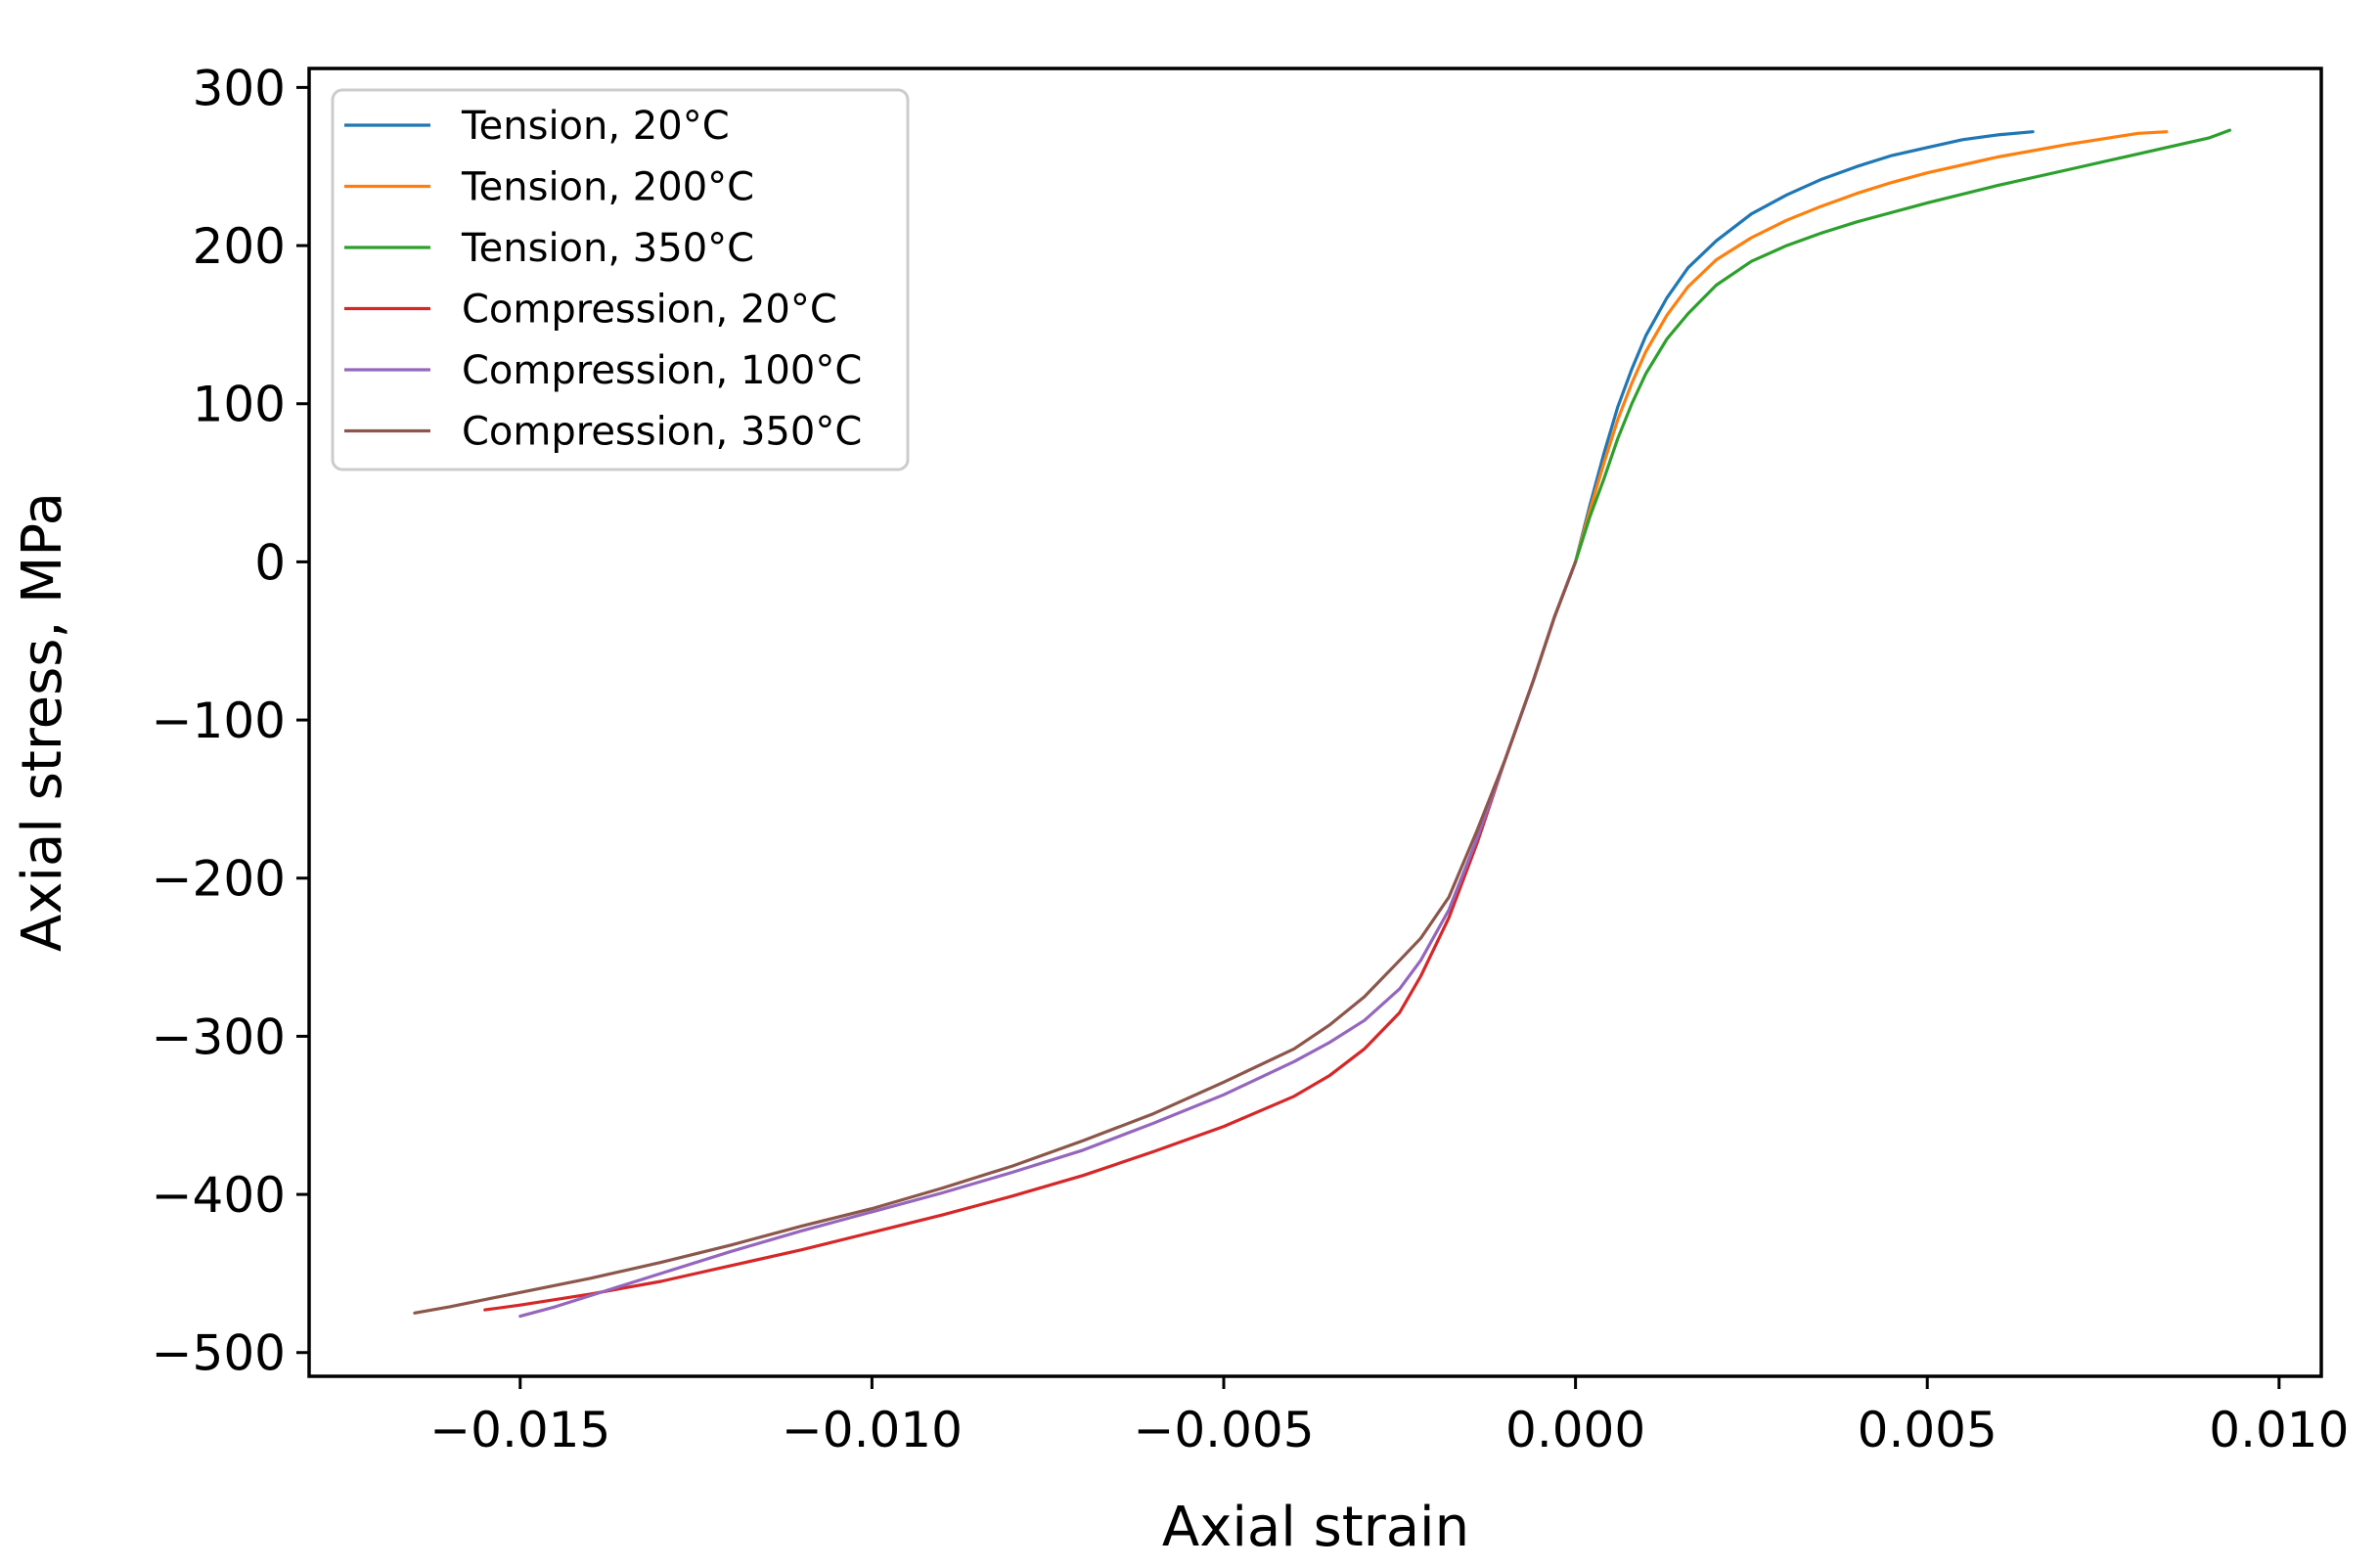  I want to click on y-tick-label: 200, so click(240, 246).